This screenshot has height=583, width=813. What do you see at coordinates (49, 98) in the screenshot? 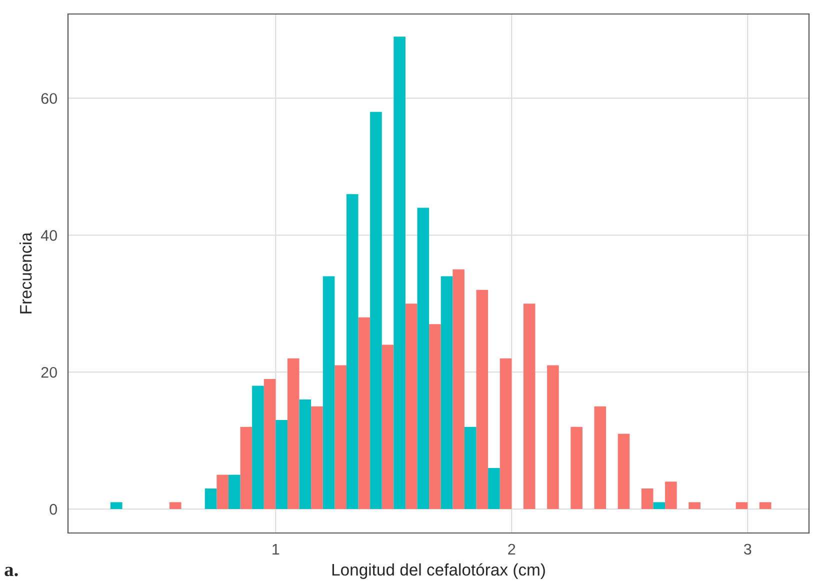
I see `y-tick-label: 60` at bounding box center [49, 98].